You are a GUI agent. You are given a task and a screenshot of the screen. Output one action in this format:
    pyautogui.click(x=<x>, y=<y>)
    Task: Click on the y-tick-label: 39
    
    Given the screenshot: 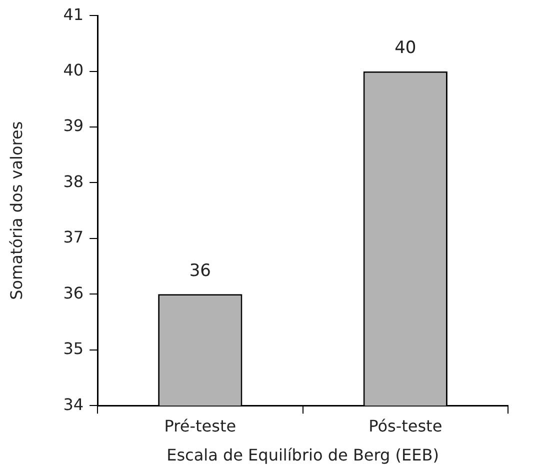 What is the action you would take?
    pyautogui.click(x=73, y=126)
    